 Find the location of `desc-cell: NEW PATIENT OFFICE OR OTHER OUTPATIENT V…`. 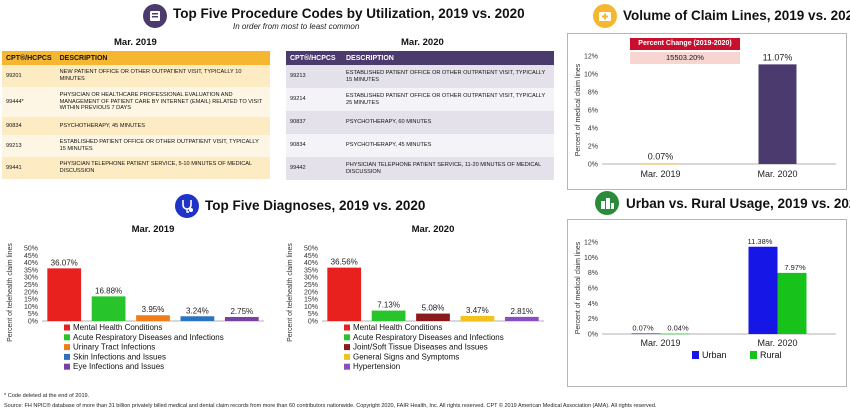

desc-cell: NEW PATIENT OFFICE OR OTHER OUTPATIENT V… is located at coordinates (162, 76).